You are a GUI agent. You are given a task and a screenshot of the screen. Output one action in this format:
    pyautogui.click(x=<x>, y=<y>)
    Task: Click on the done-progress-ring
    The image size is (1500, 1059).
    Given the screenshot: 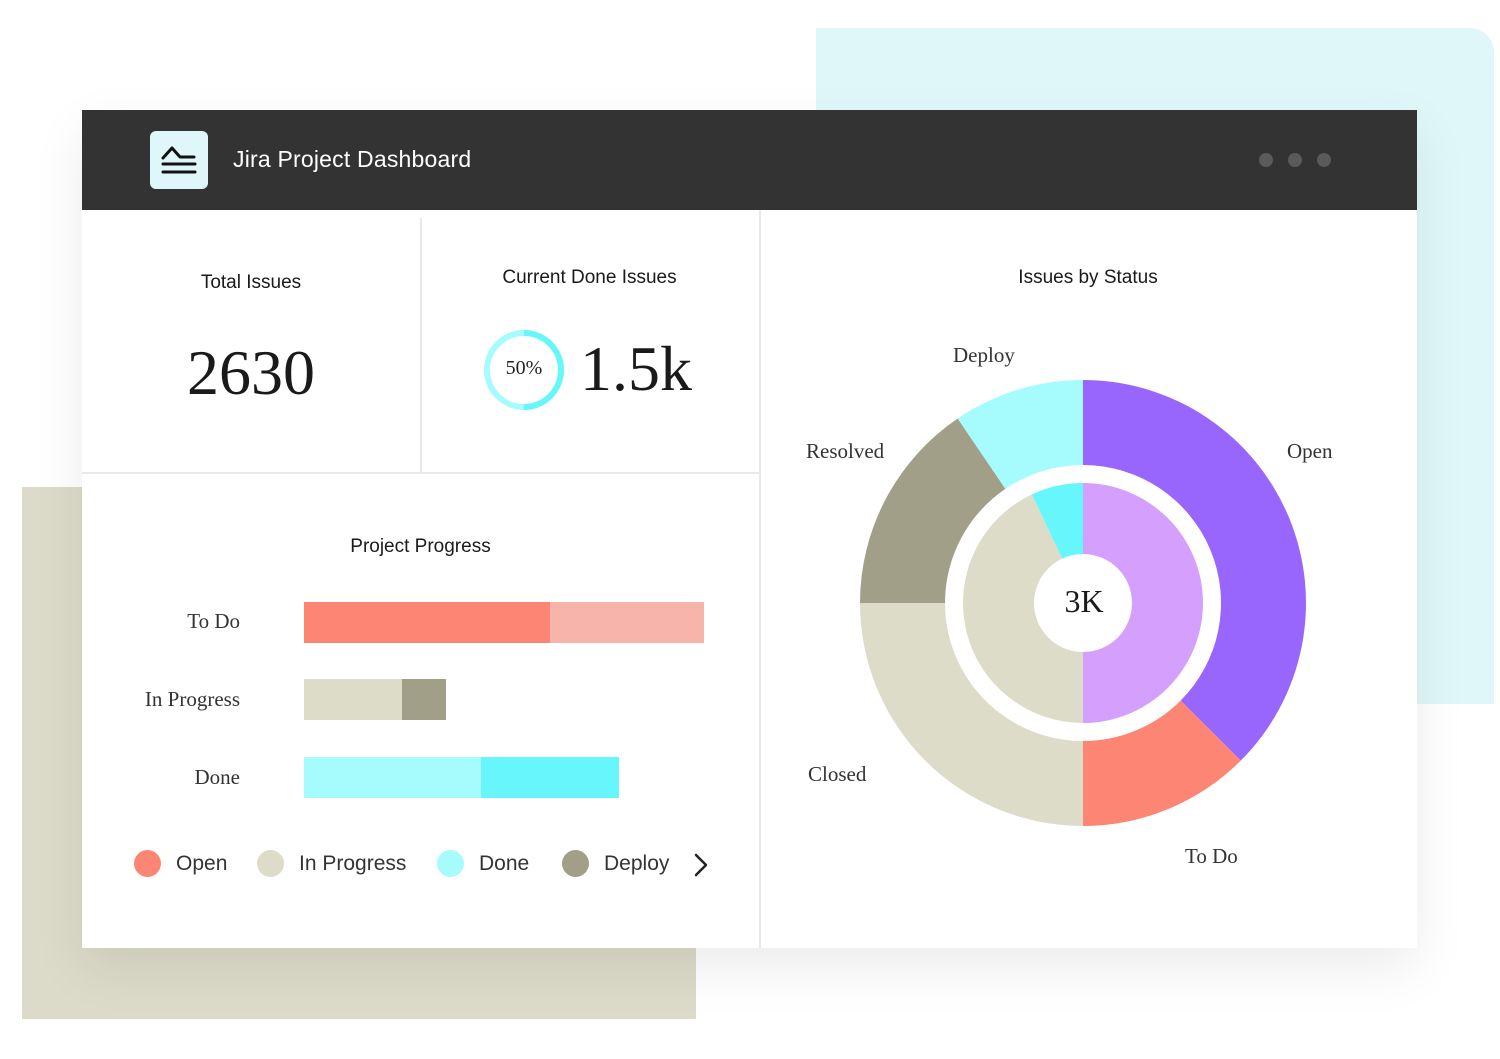 What is the action you would take?
    pyautogui.click(x=524, y=370)
    